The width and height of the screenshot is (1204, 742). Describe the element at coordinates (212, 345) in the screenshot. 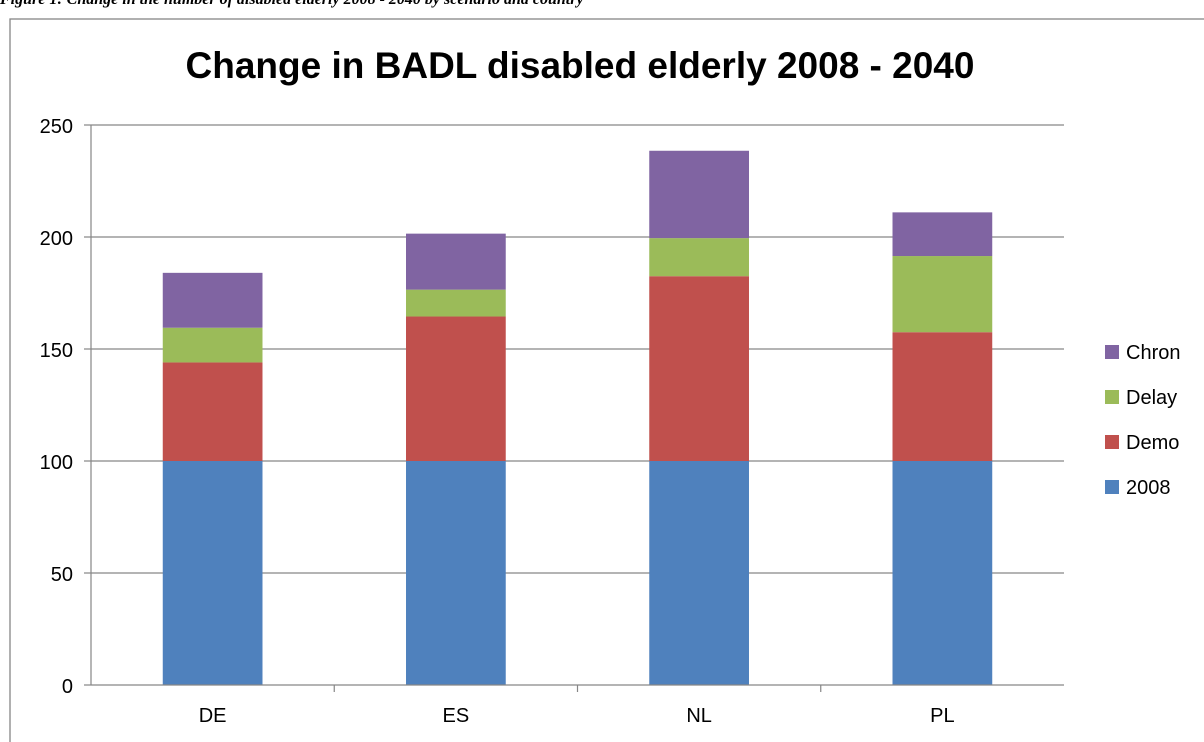

I see `bar-segment-delay-de` at that location.